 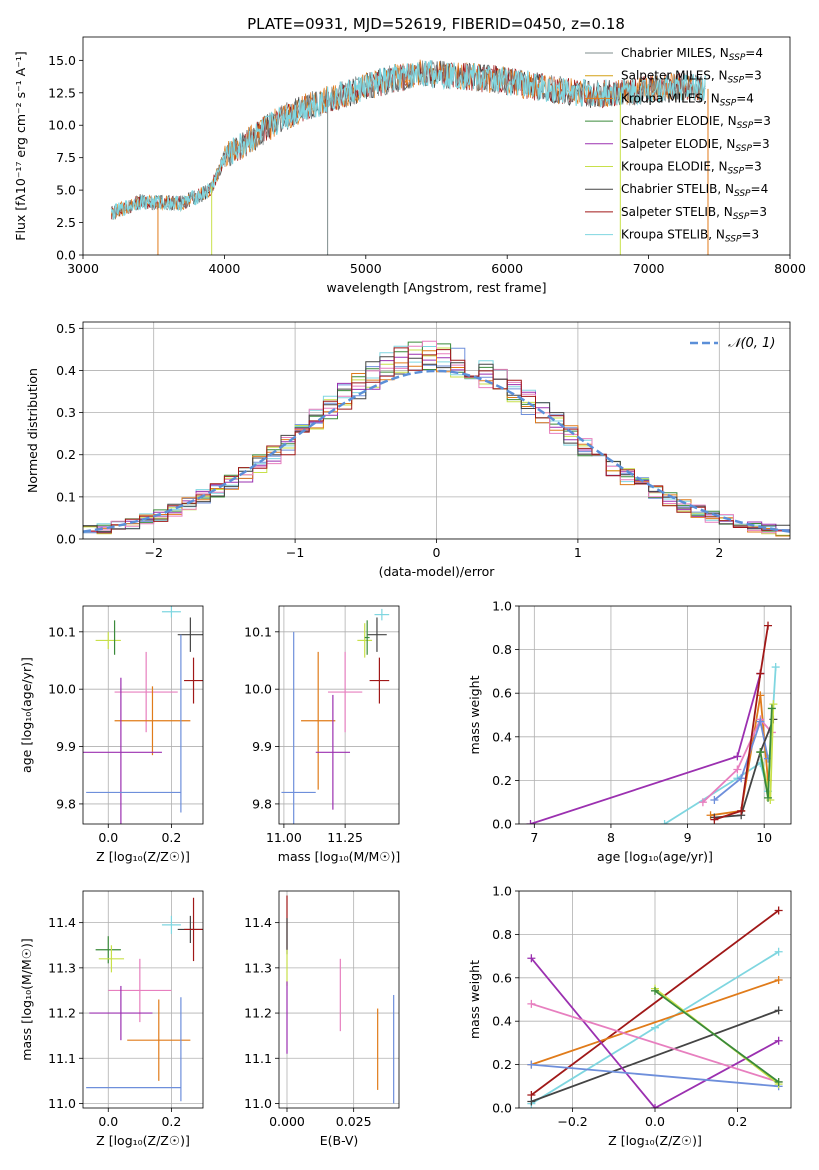 What do you see at coordinates (765, 189) in the screenshot?
I see `legend-n: 4` at bounding box center [765, 189].